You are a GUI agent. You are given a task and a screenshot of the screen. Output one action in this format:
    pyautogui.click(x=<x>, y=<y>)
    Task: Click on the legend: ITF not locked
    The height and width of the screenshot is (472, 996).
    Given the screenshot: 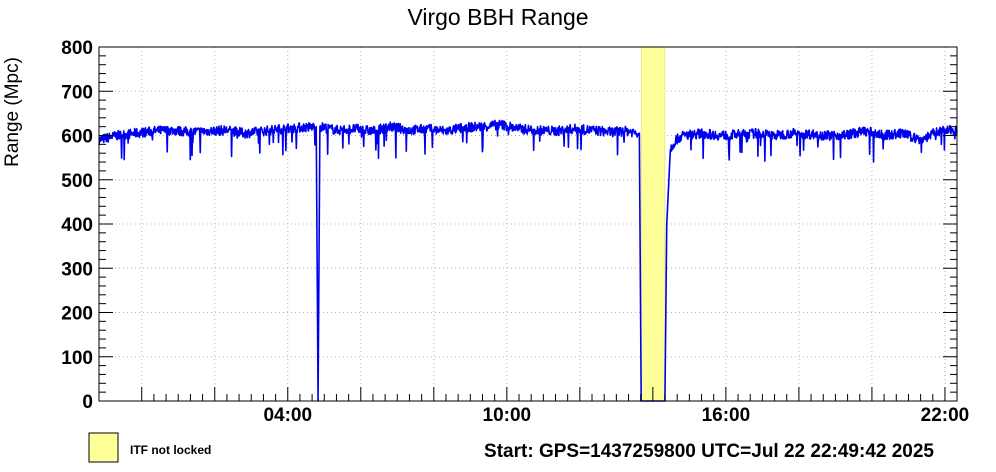 What is the action you would take?
    pyautogui.click(x=149, y=447)
    